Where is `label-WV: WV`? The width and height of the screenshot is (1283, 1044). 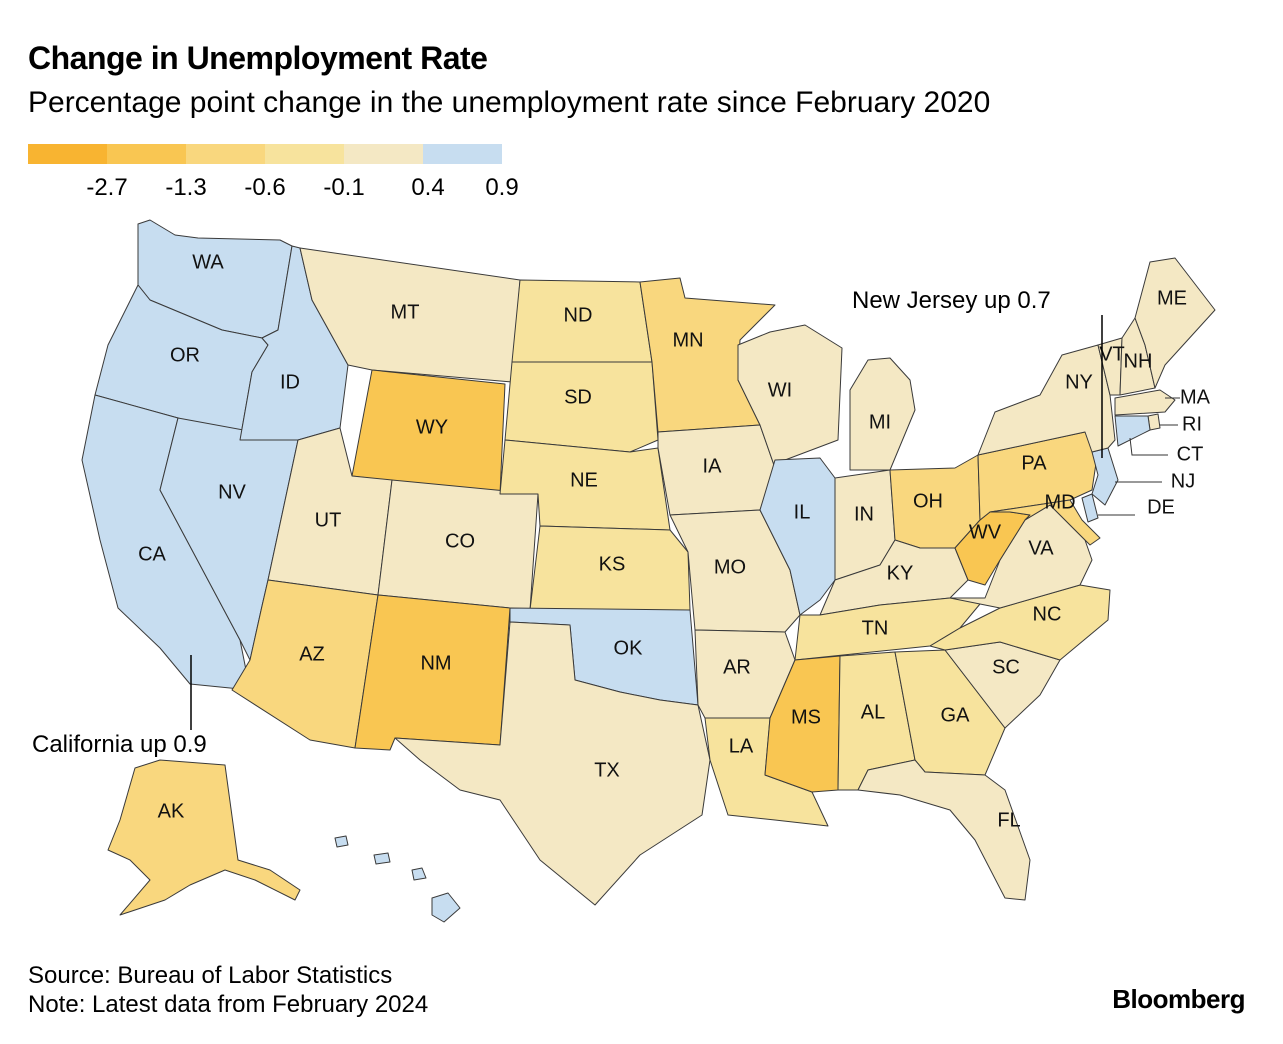 label-WV: WV is located at coordinates (985, 532).